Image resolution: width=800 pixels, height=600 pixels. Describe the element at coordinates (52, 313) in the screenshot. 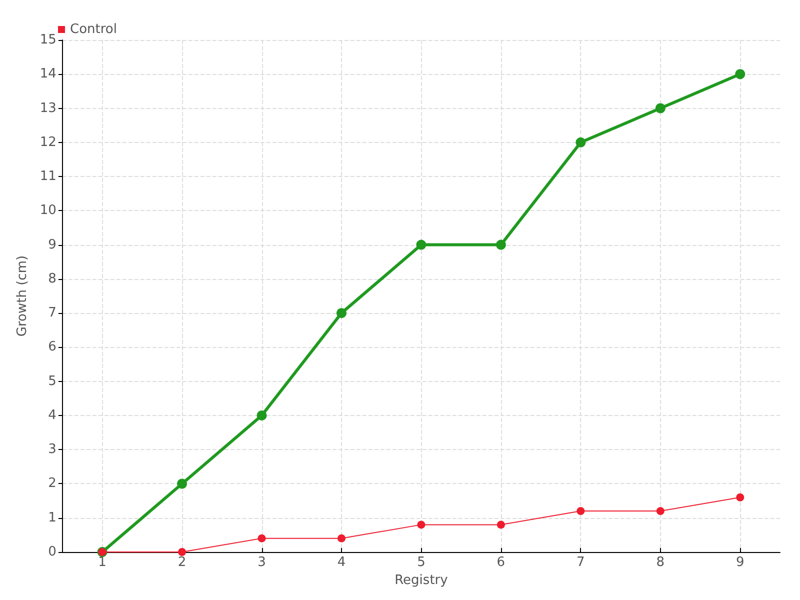

I see `y-tick-label: 7` at that location.